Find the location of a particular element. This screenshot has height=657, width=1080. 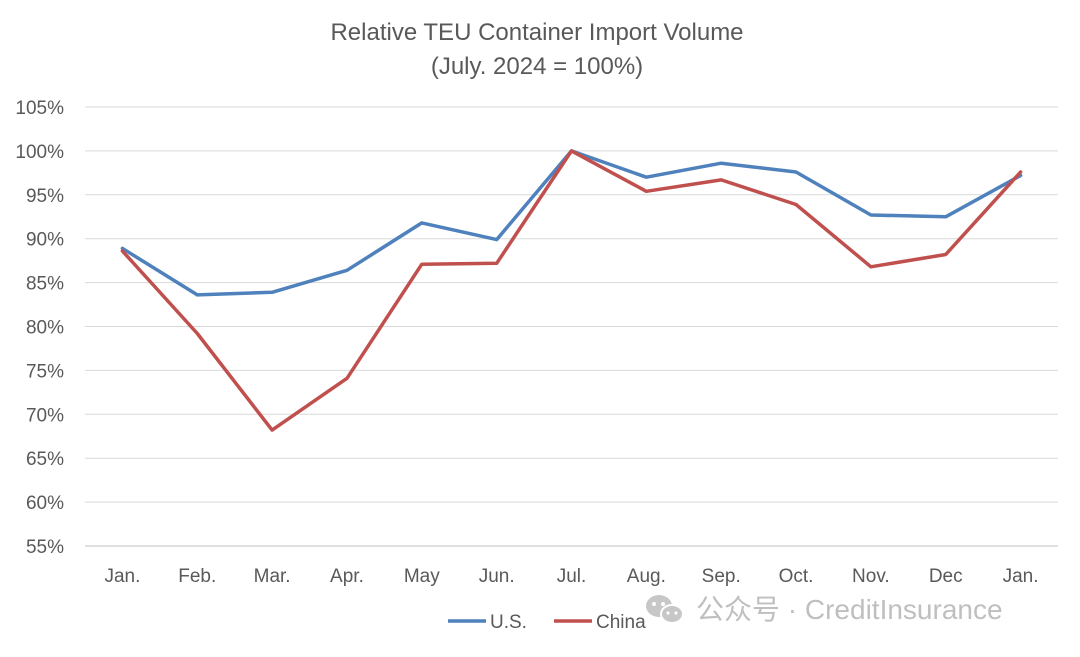

wechat-icon is located at coordinates (665, 609).